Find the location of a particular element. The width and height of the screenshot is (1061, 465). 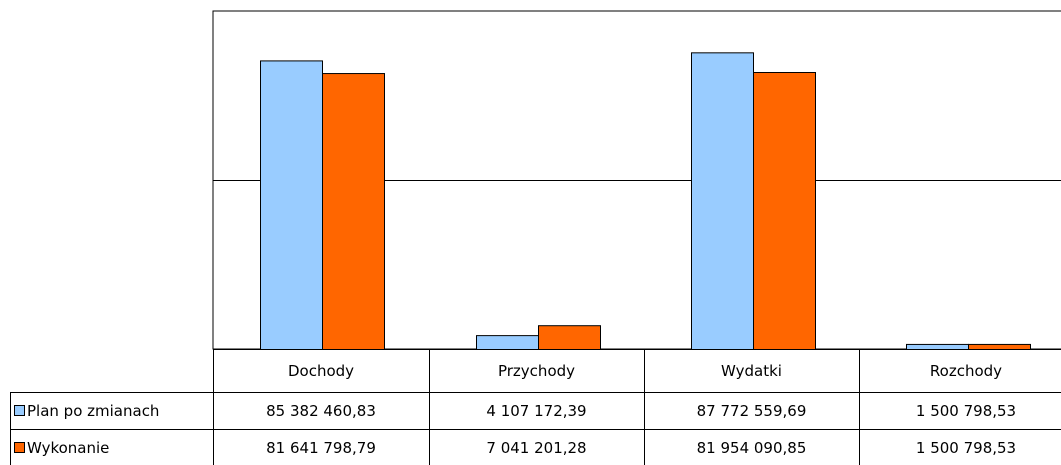

bar-plan-dochody is located at coordinates (291, 205).